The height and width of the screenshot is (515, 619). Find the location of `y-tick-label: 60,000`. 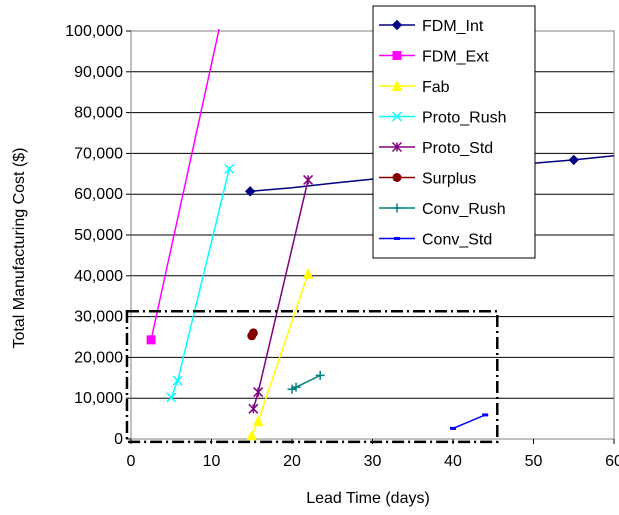

y-tick-label: 60,000 is located at coordinates (98, 194).